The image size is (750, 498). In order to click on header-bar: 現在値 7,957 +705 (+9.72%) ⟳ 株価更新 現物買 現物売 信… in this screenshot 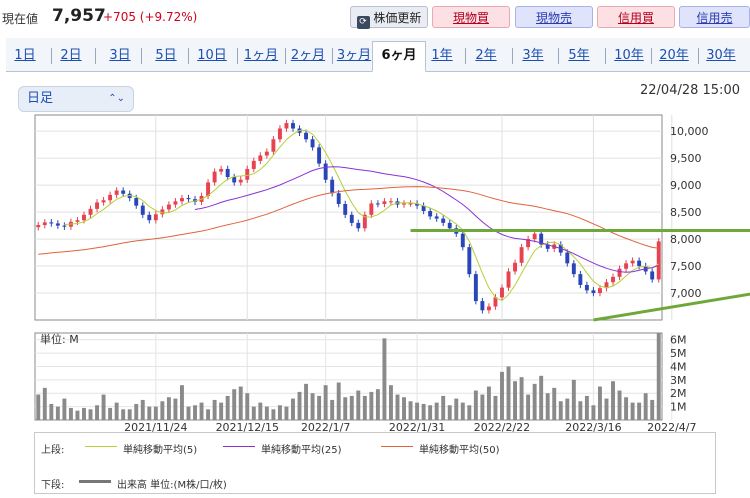, I will do `click(375, 17)`.